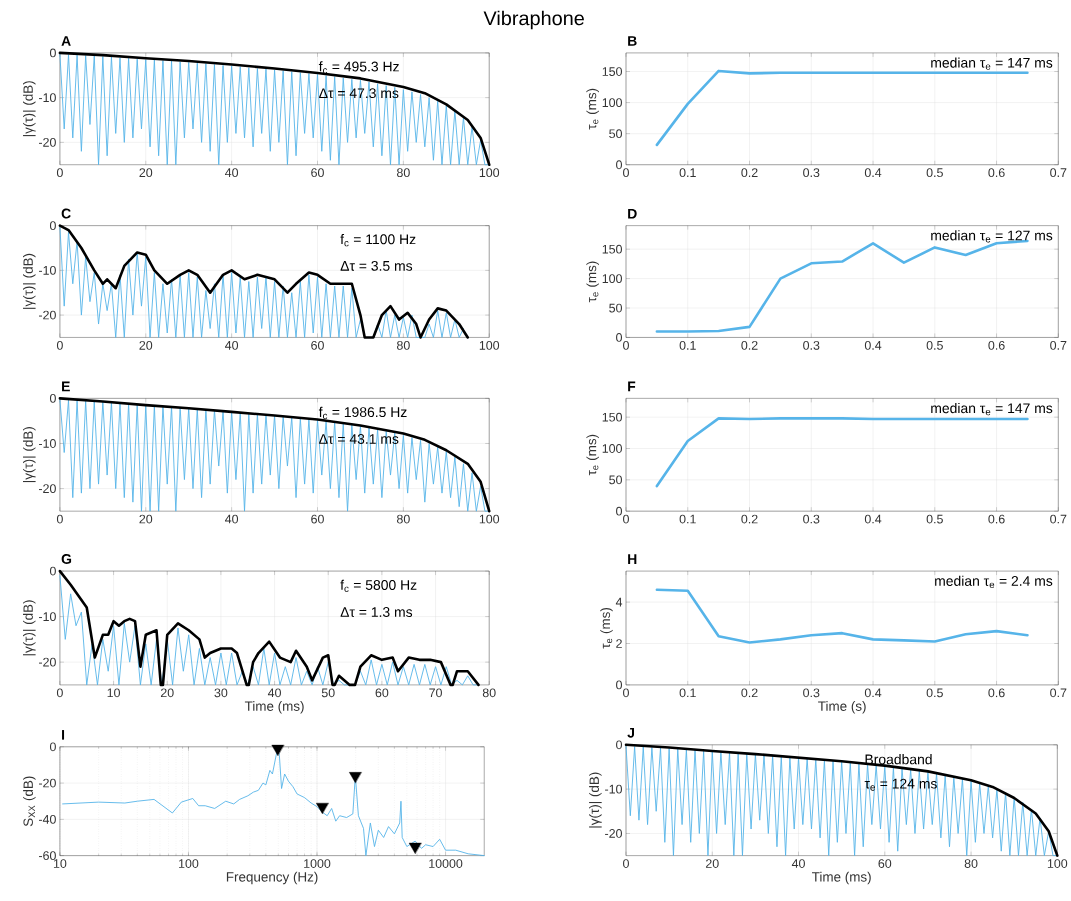  Describe the element at coordinates (994, 582) in the screenshot. I see `annotation: median τ$_{e}$ = 2.4 ms` at that location.